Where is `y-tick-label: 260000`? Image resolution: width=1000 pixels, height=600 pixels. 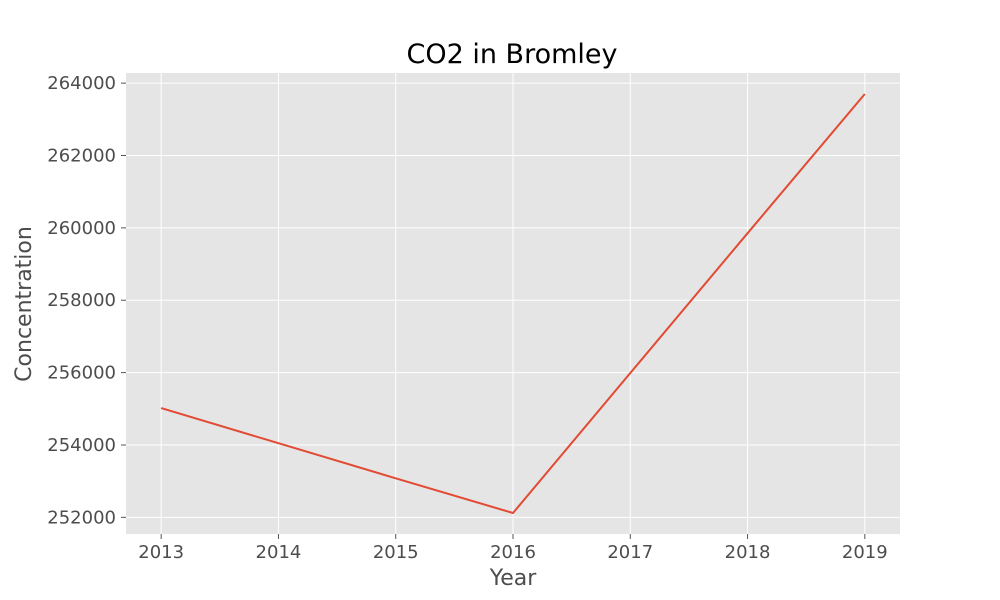
y-tick-label: 260000 is located at coordinates (81, 228).